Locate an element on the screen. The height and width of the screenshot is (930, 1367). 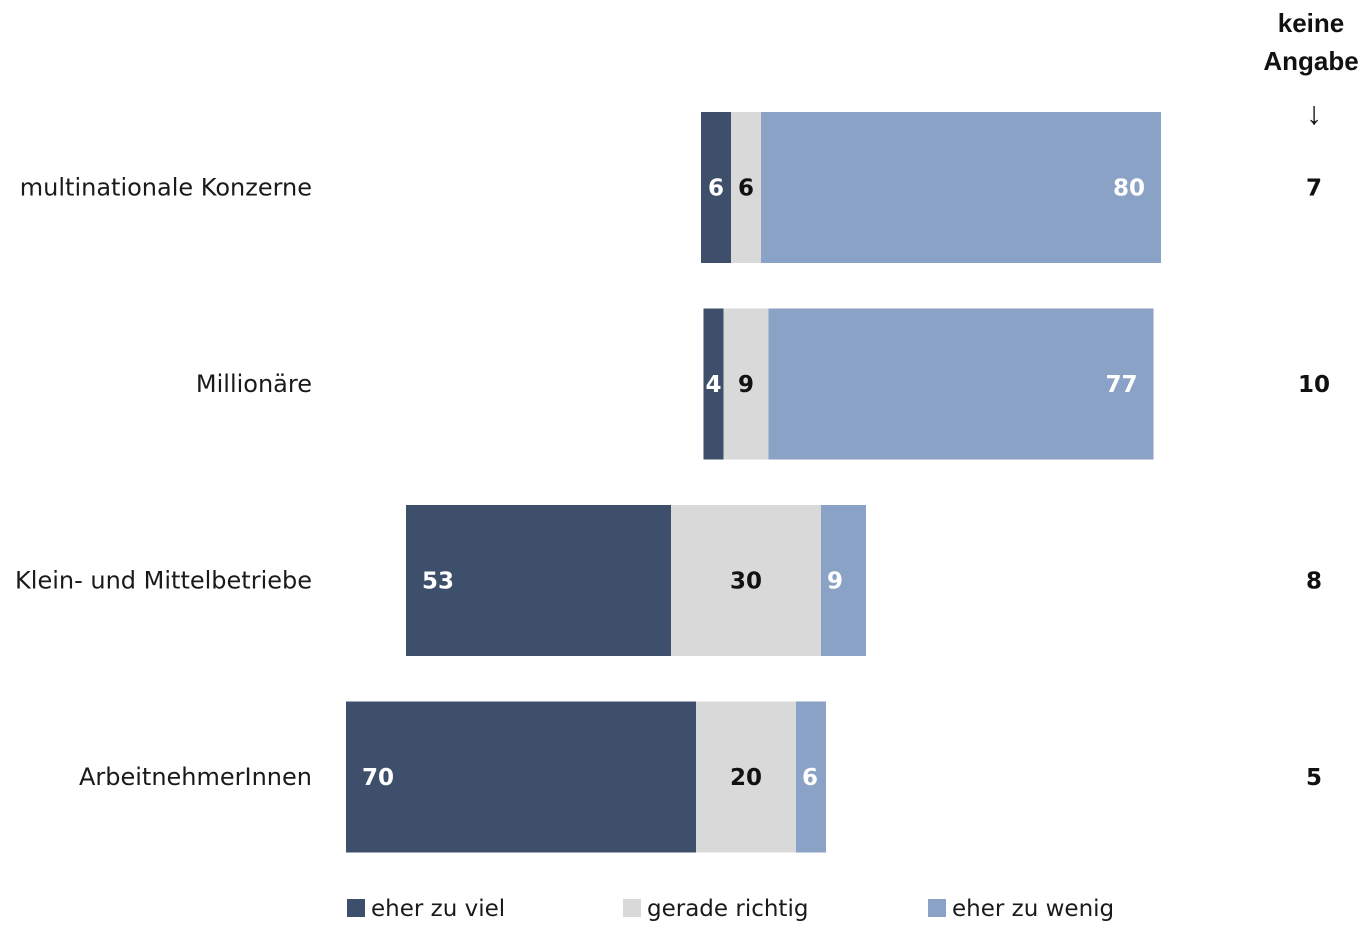
legend-item-eher-zu-viel: eher zu viel is located at coordinates (426, 909).